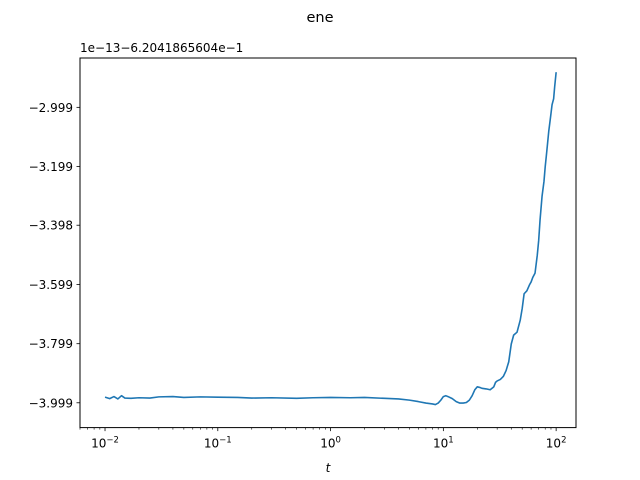 Image resolution: width=640 pixels, height=480 pixels. What do you see at coordinates (330, 443) in the screenshot?
I see `x-tick-label-2: 10⁰` at bounding box center [330, 443].